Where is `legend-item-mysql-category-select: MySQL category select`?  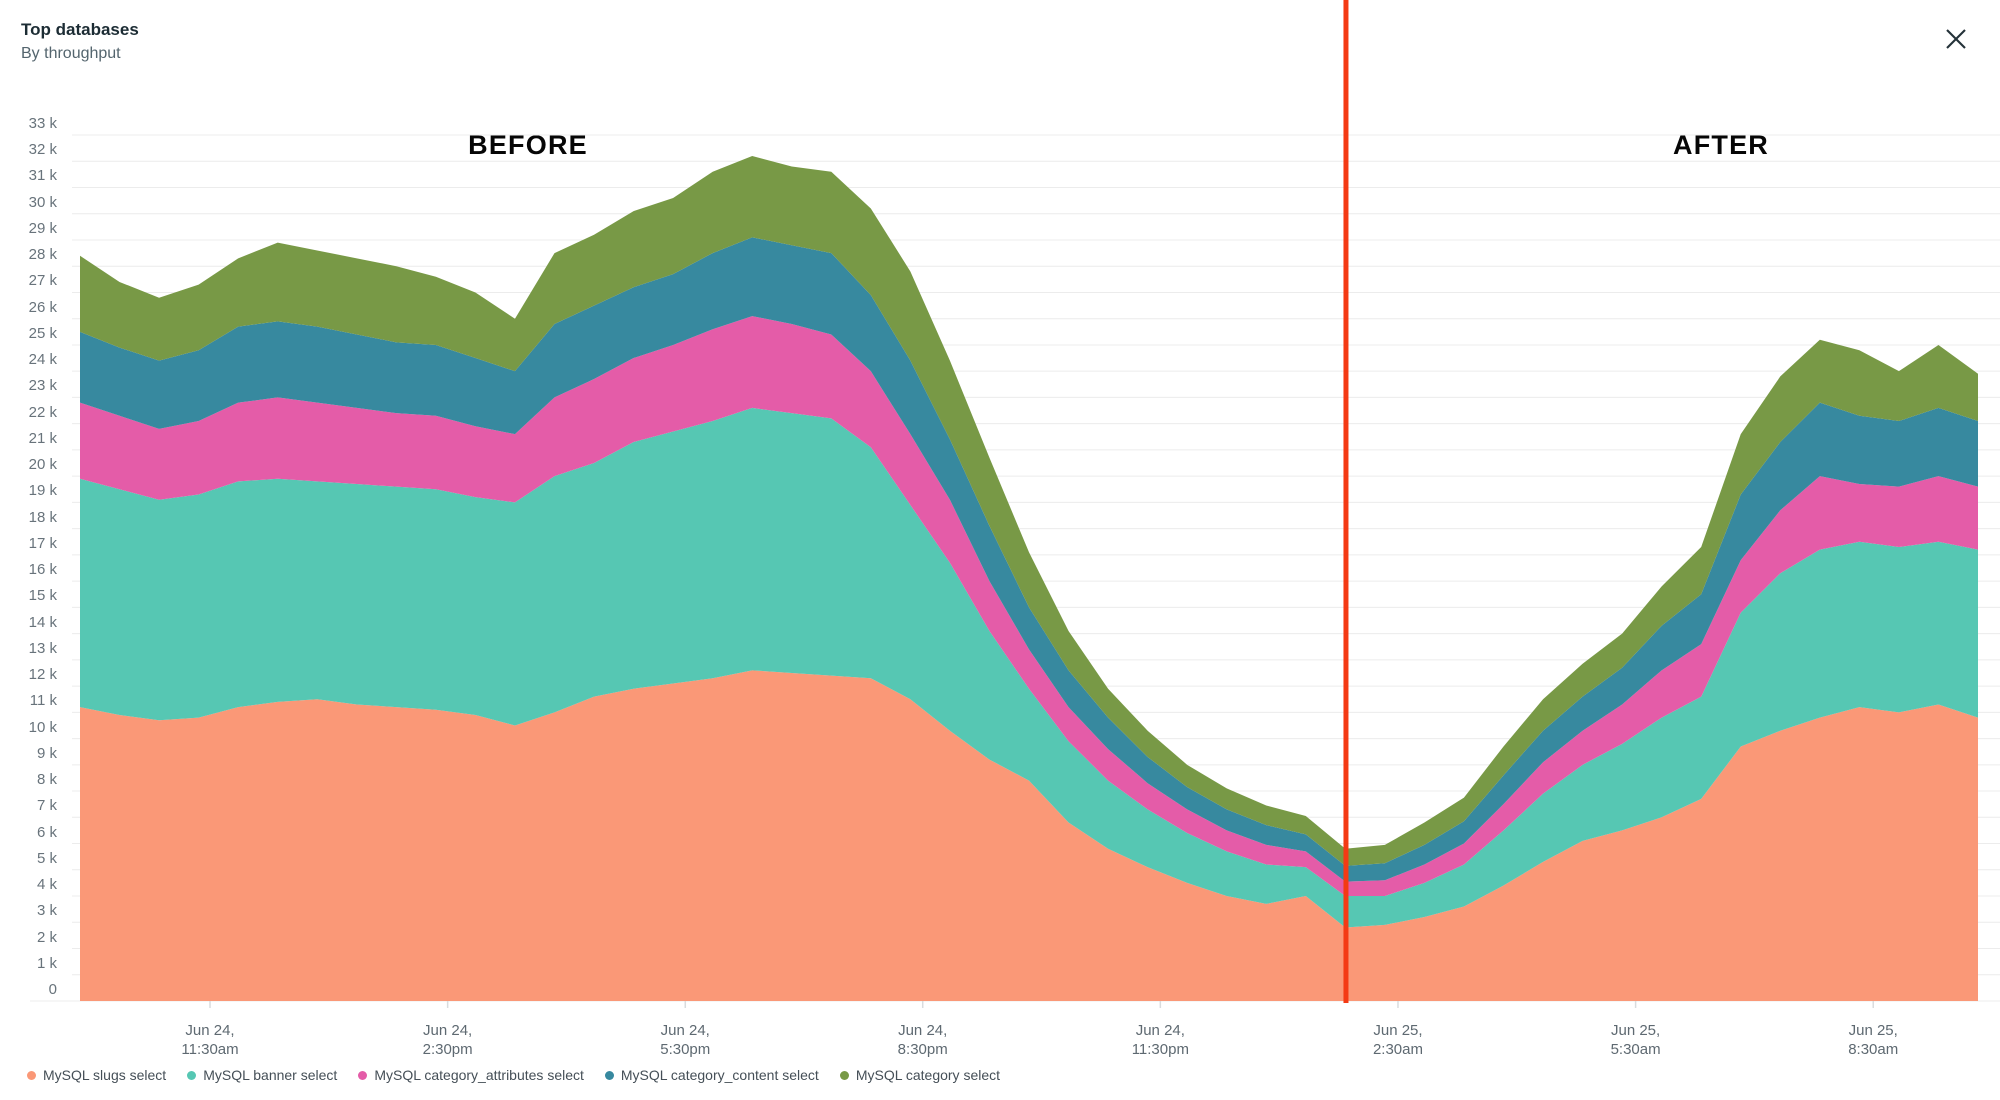 legend-item-mysql-category-select: MySQL category select is located at coordinates (920, 1075).